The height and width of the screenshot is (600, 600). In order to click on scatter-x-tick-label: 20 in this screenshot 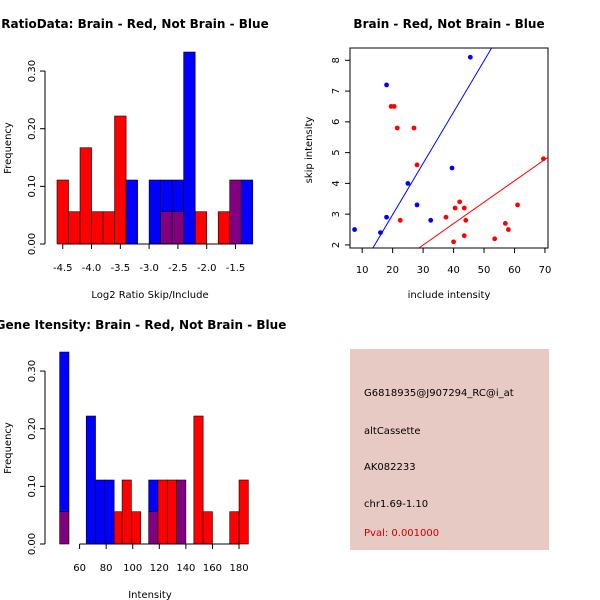, I will do `click(392, 270)`.